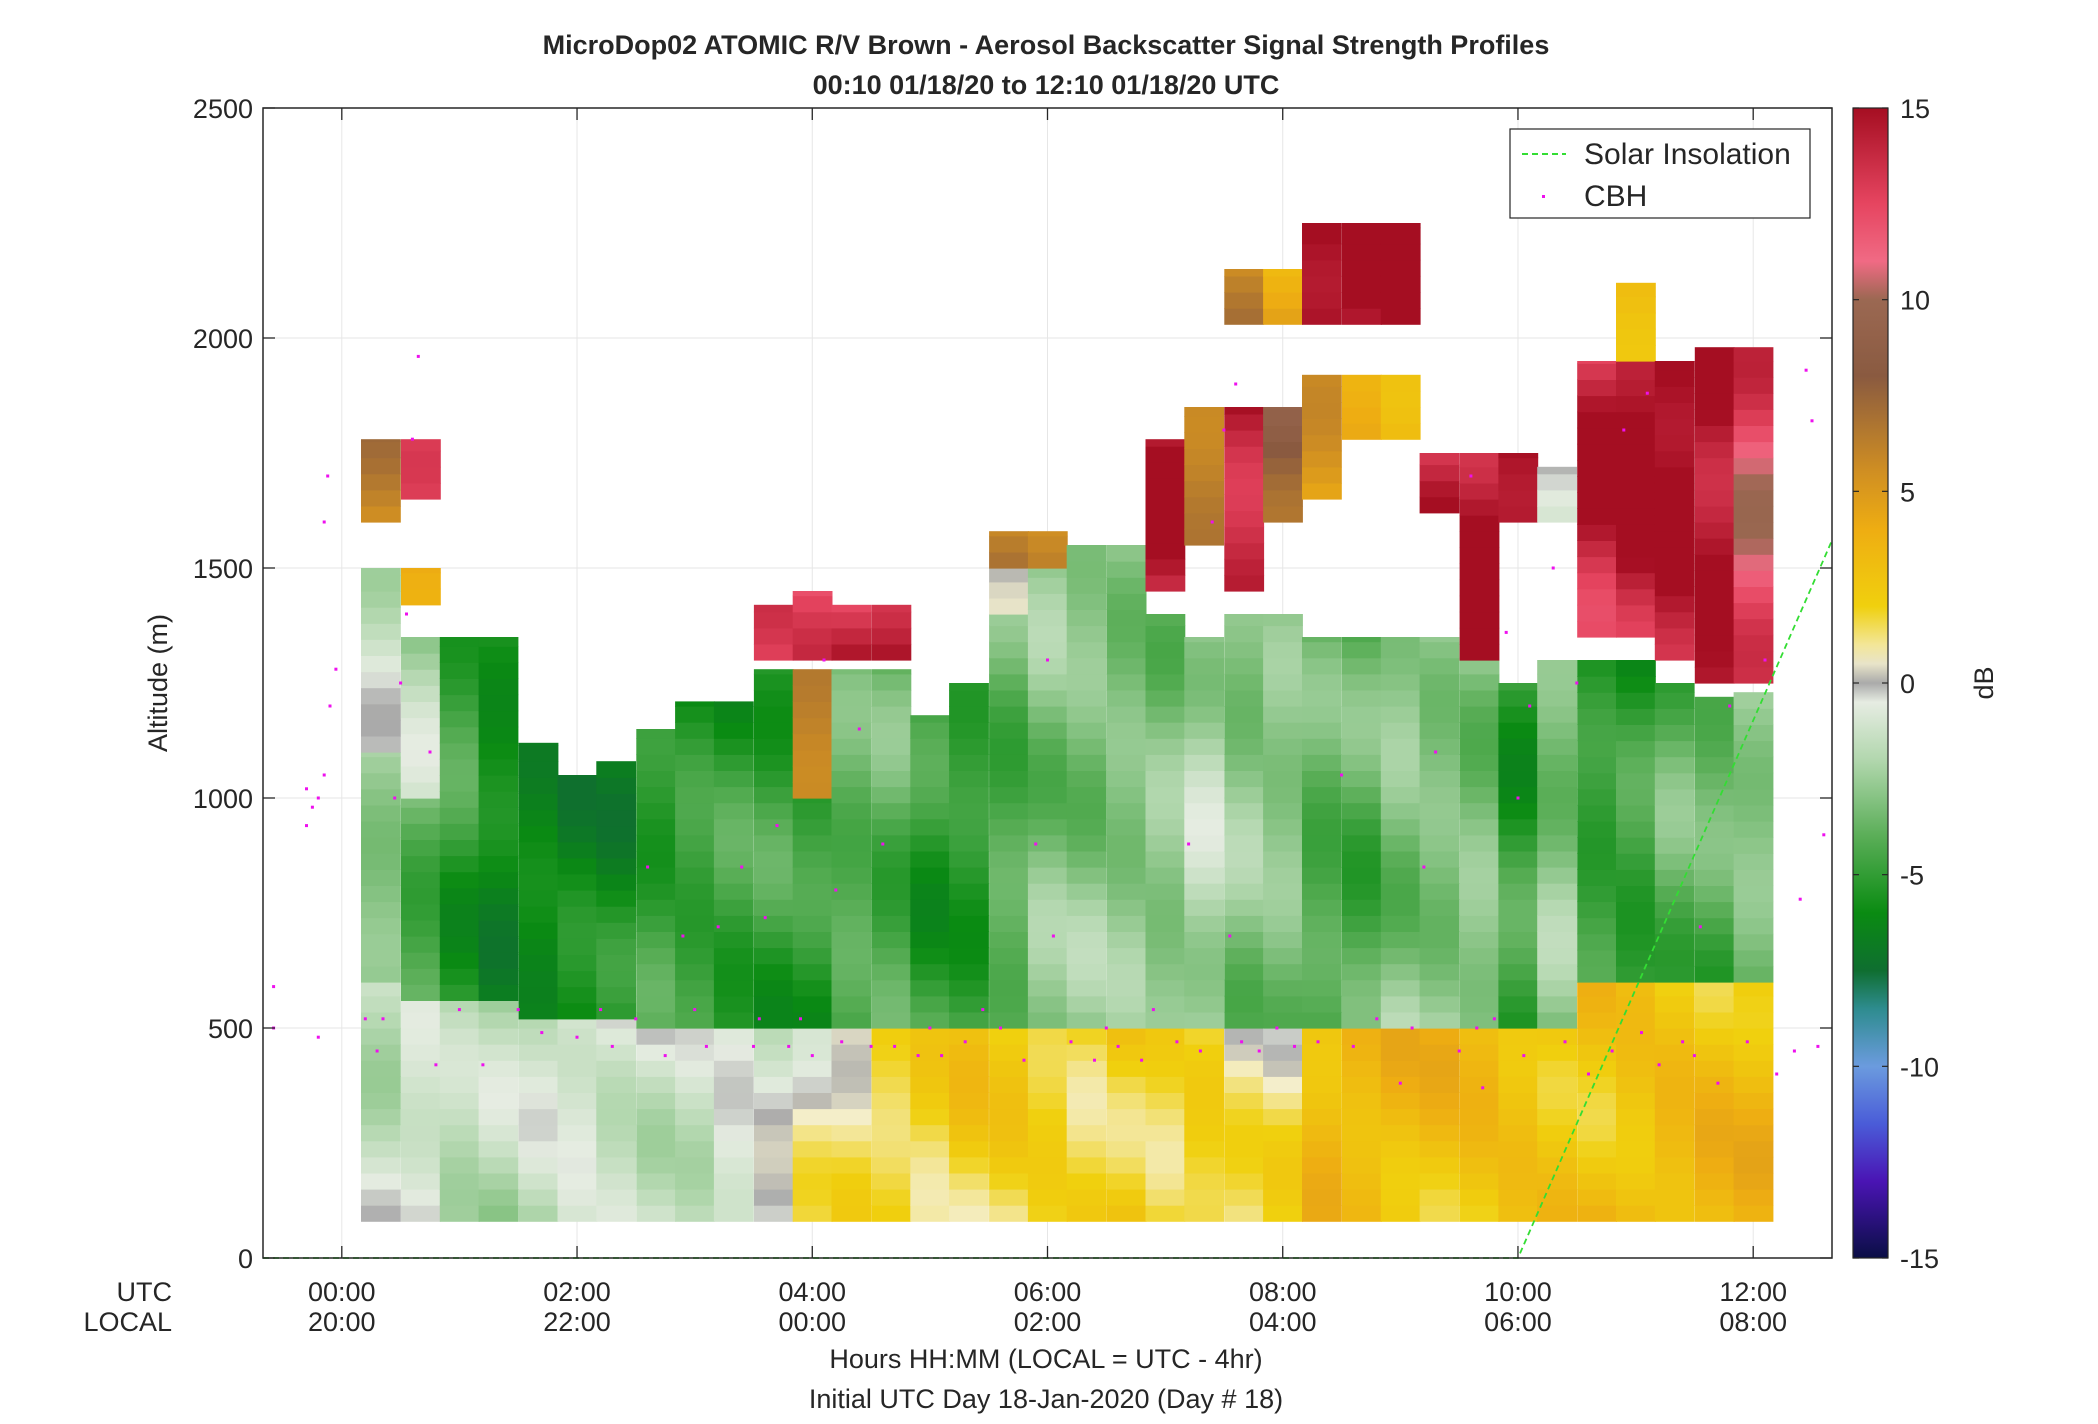  What do you see at coordinates (1753, 1292) in the screenshot?
I see `x-tick-label-utc: 12:00` at bounding box center [1753, 1292].